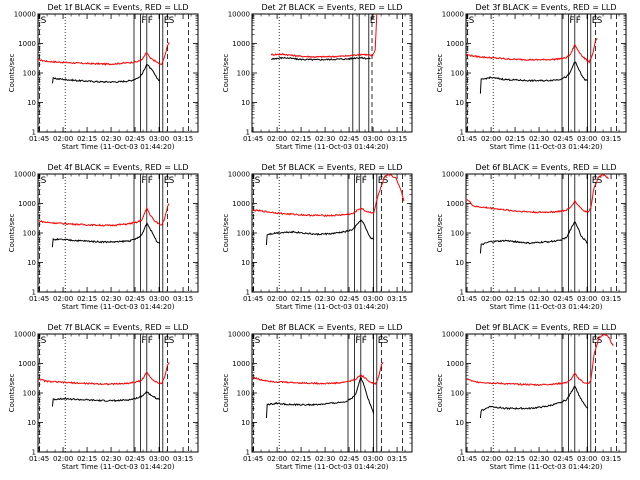 Image resolution: width=640 pixels, height=480 pixels. Describe the element at coordinates (117, 167) in the screenshot. I see `panel-title: Det 4f BLACK = Events, RED = LLD` at that location.